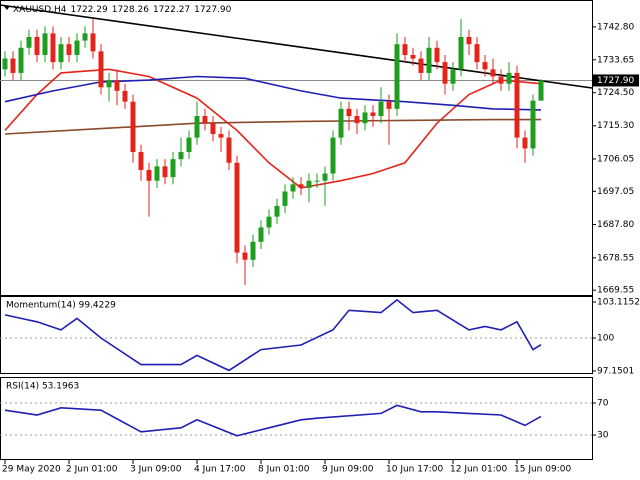 This screenshot has width=640, height=480. Describe the element at coordinates (61, 306) in the screenshot. I see `momentum-title: Momentum(14) 99.4229` at that location.